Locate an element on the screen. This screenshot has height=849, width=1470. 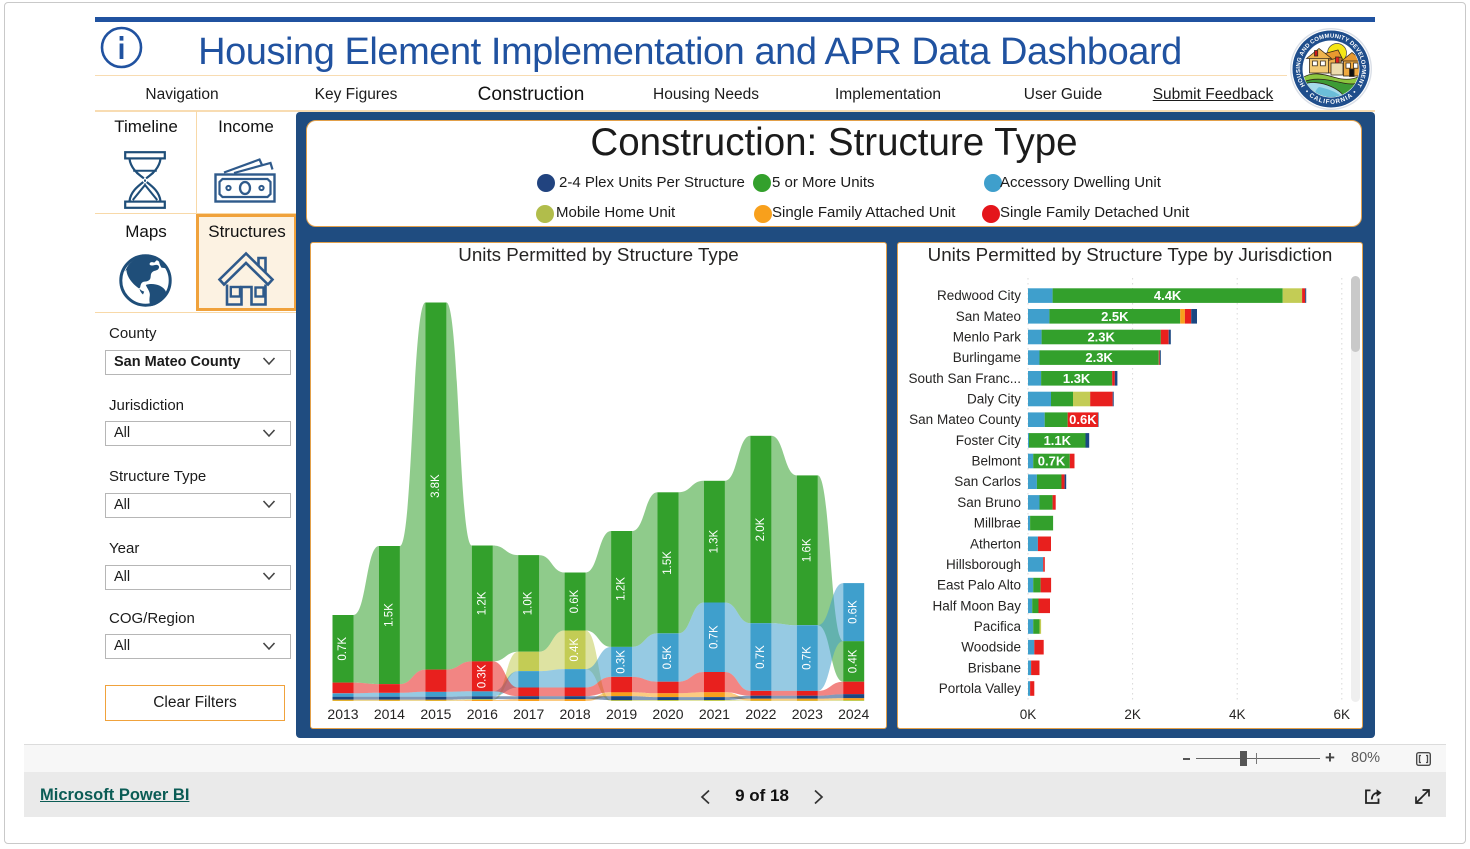
svg-text: 3.8K is located at coordinates (435, 486).